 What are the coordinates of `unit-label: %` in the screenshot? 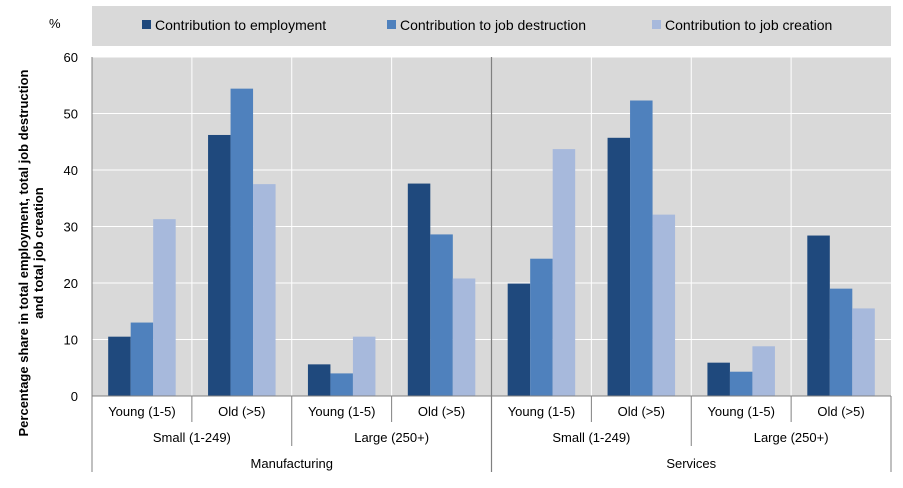 It's located at (55, 23).